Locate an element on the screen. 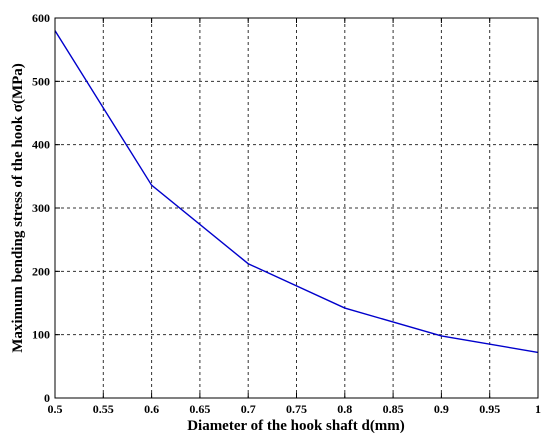 This screenshot has width=550, height=441. x-tick-label: 0.7 is located at coordinates (248, 409).